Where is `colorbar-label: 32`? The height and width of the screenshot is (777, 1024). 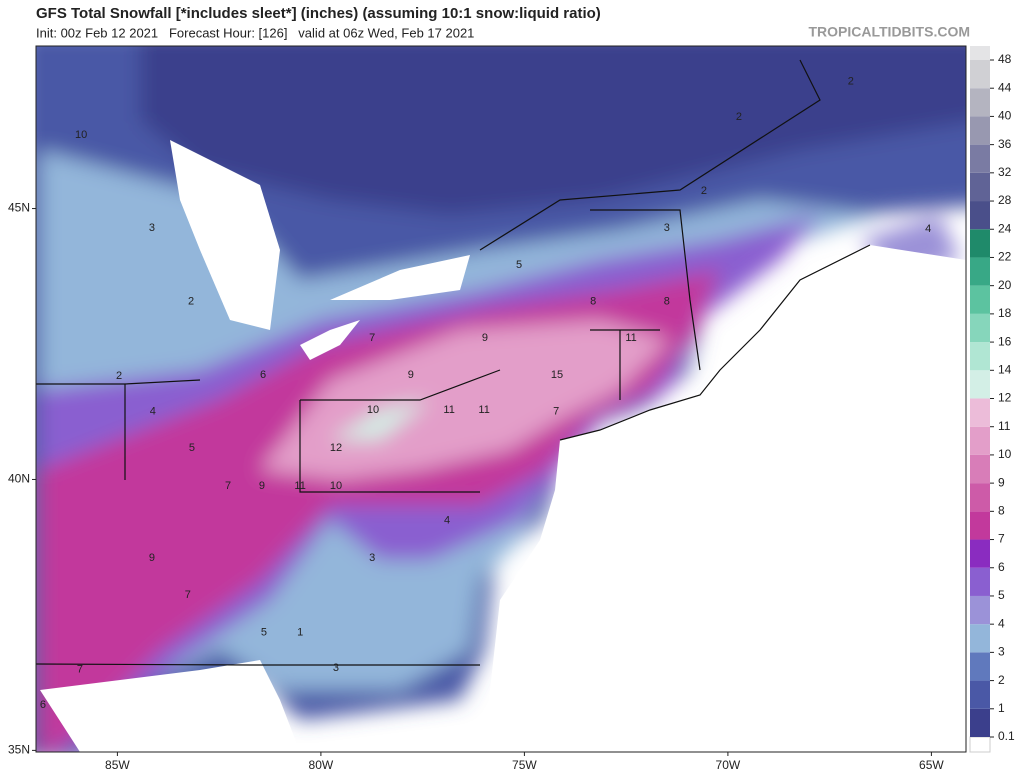 colorbar-label: 32 is located at coordinates (1005, 172).